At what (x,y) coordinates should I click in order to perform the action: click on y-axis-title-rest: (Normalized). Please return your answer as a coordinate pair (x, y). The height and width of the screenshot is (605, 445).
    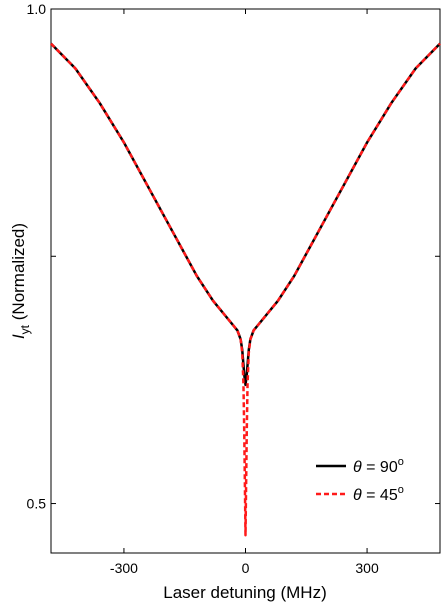
    Looking at the image, I should click on (18, 274).